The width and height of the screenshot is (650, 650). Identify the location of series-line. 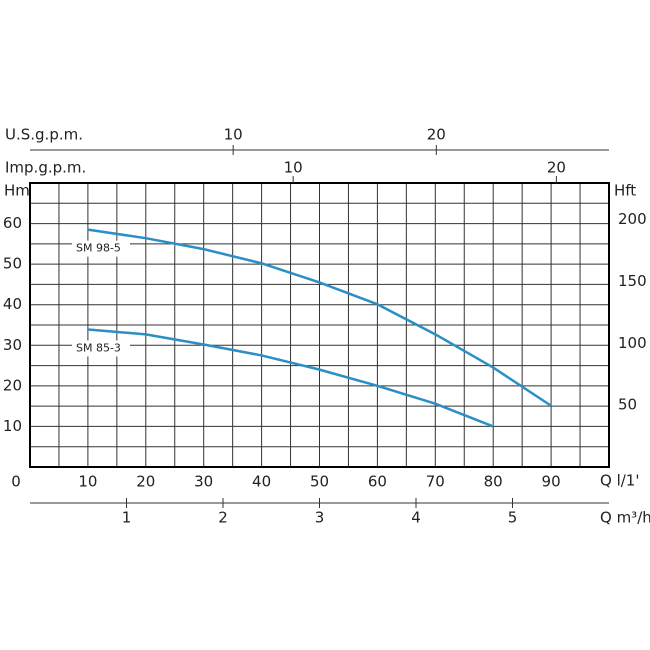
(290, 378).